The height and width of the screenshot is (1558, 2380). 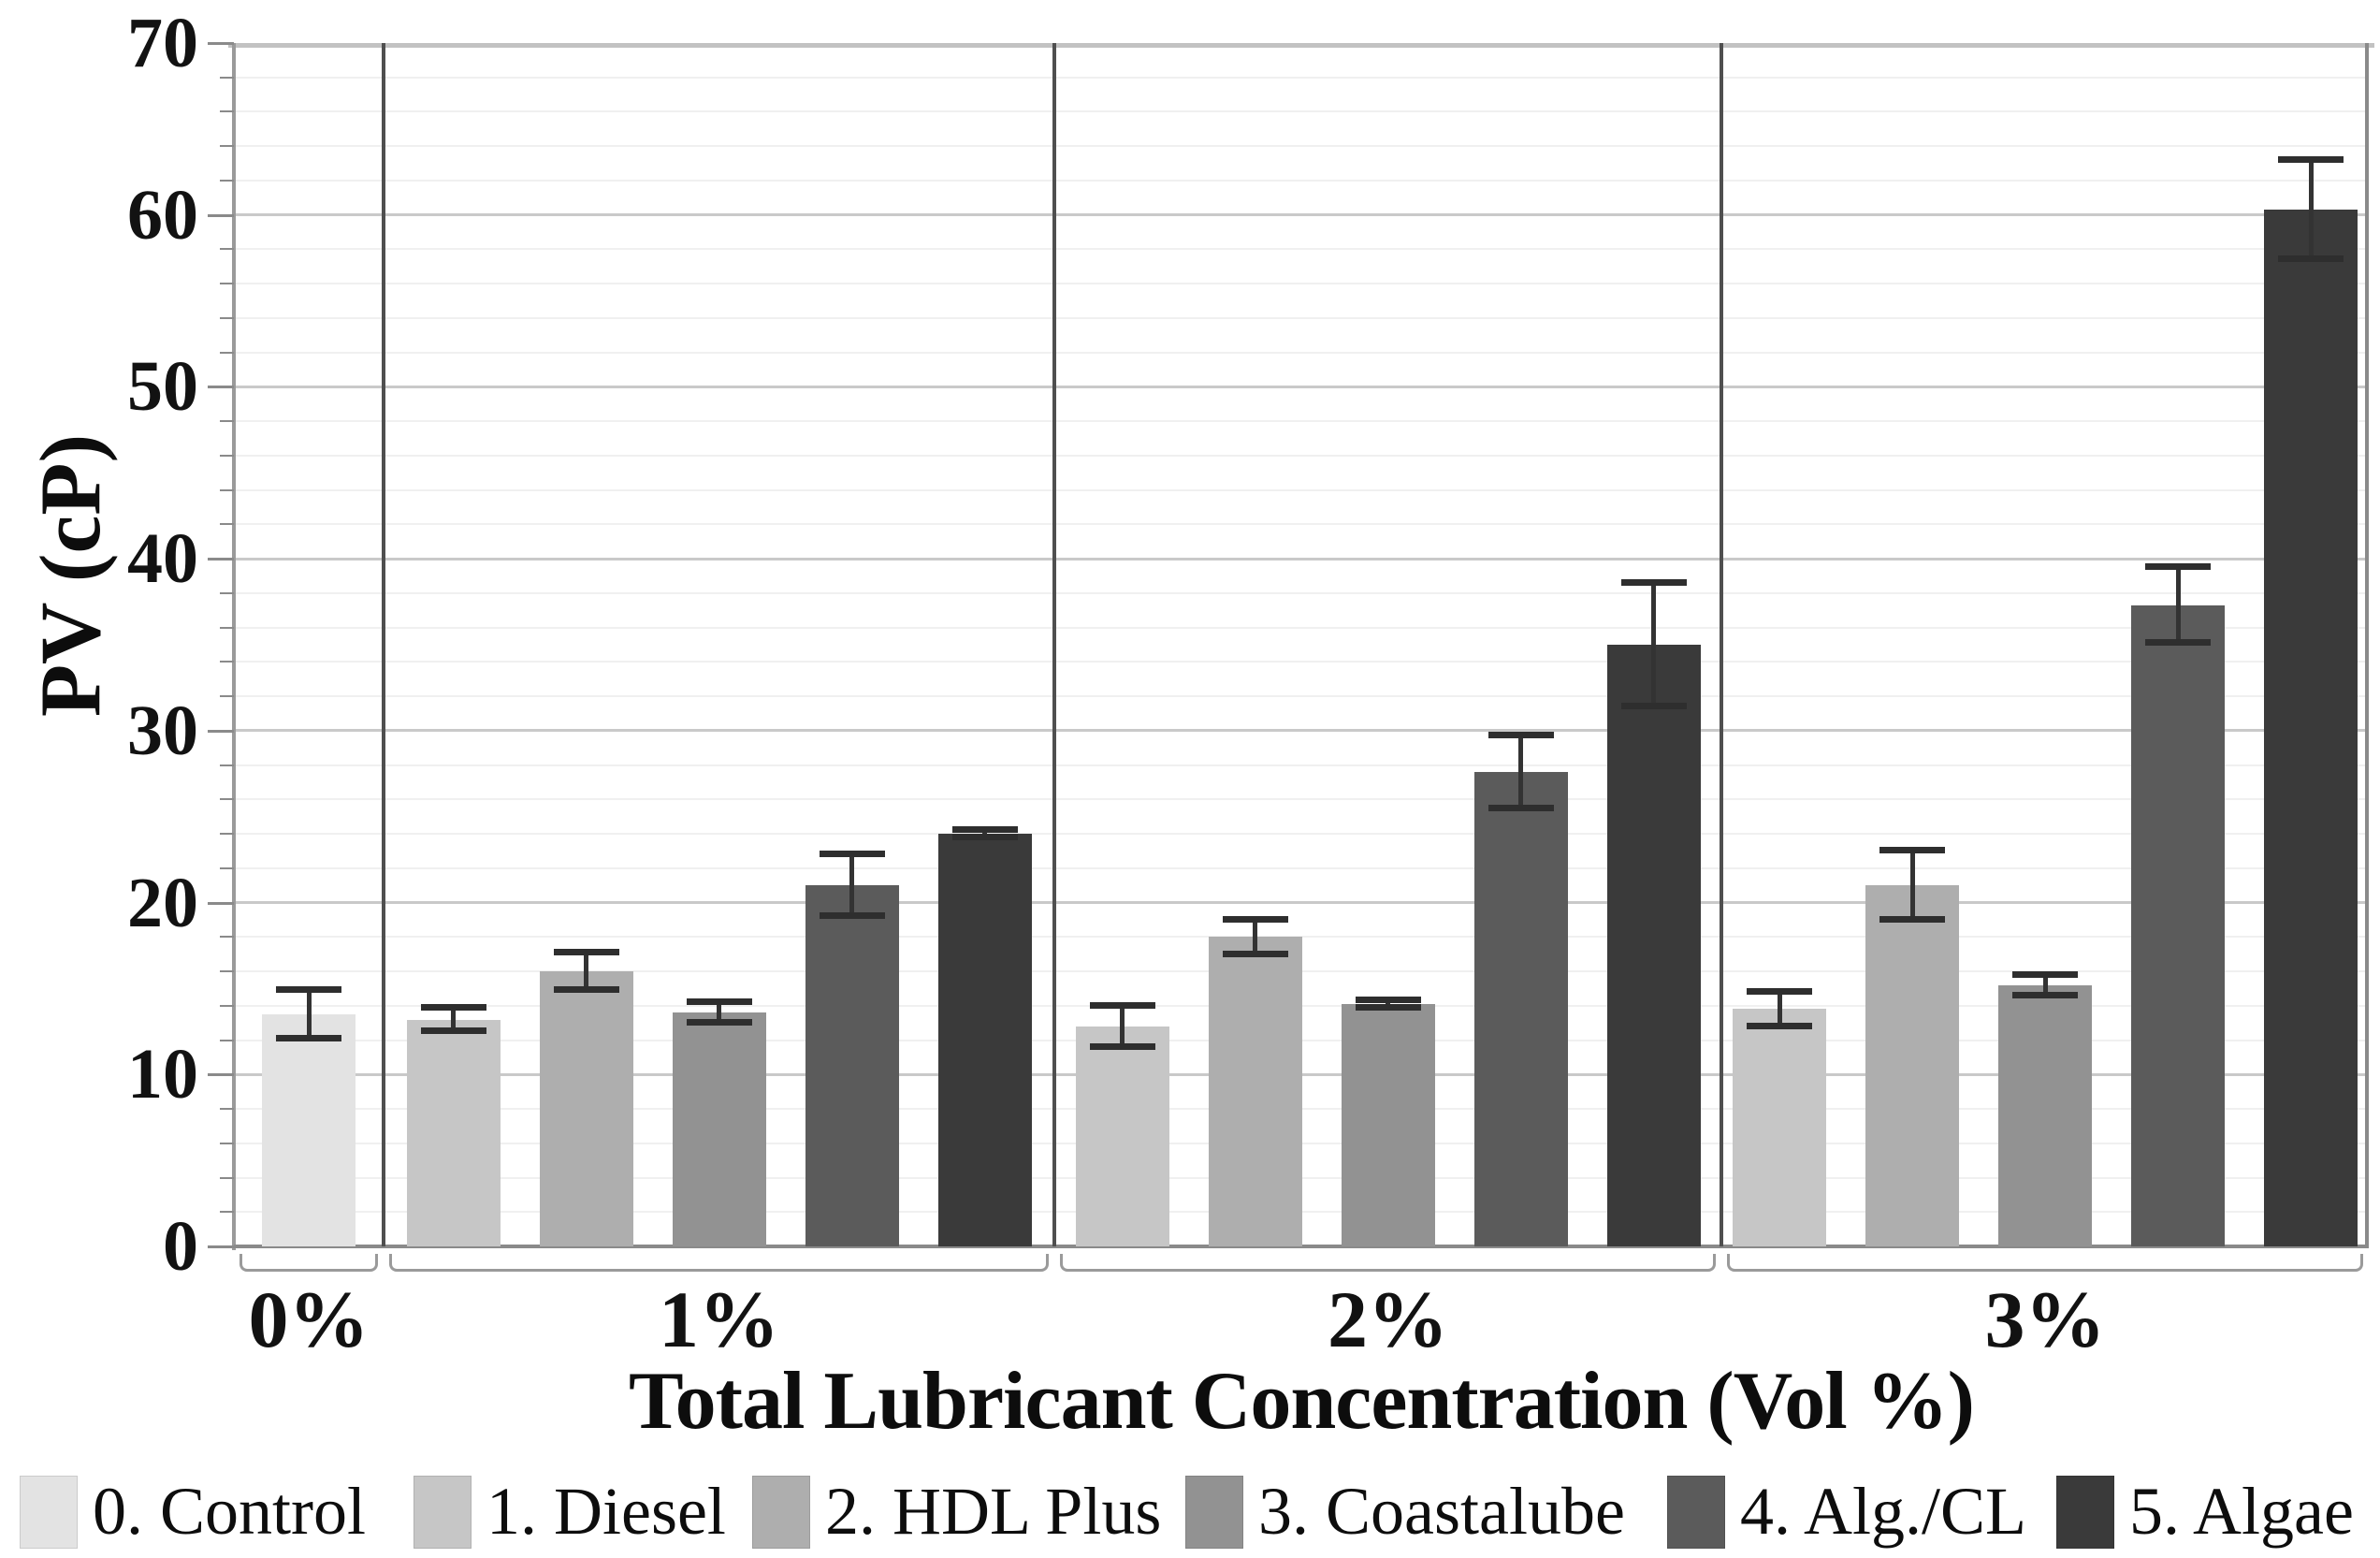 I want to click on bar-1%-5-algae, so click(x=984, y=1040).